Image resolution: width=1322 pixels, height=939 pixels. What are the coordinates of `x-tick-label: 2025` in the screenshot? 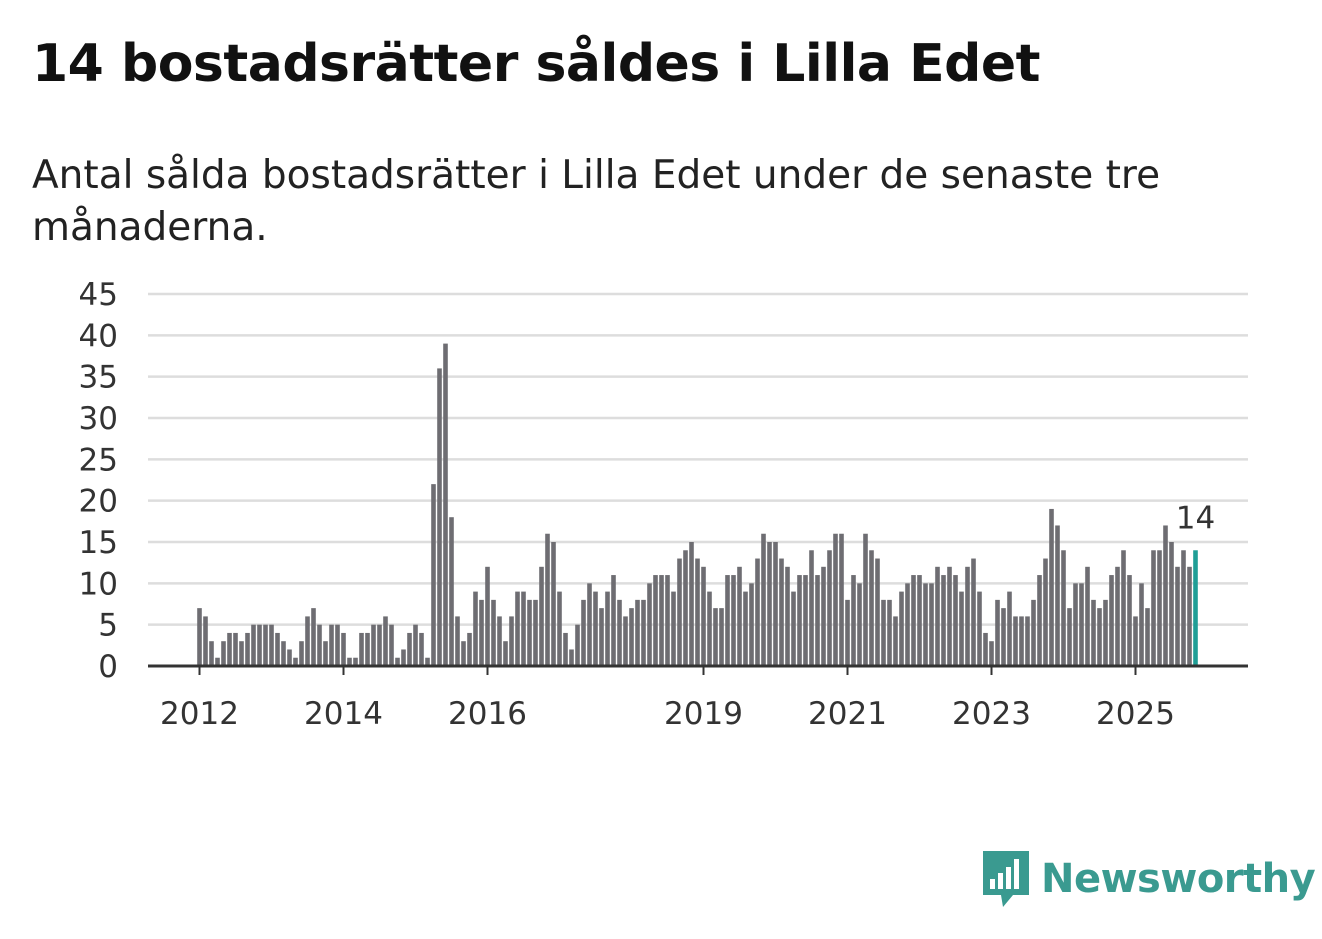 It's located at (1135, 714).